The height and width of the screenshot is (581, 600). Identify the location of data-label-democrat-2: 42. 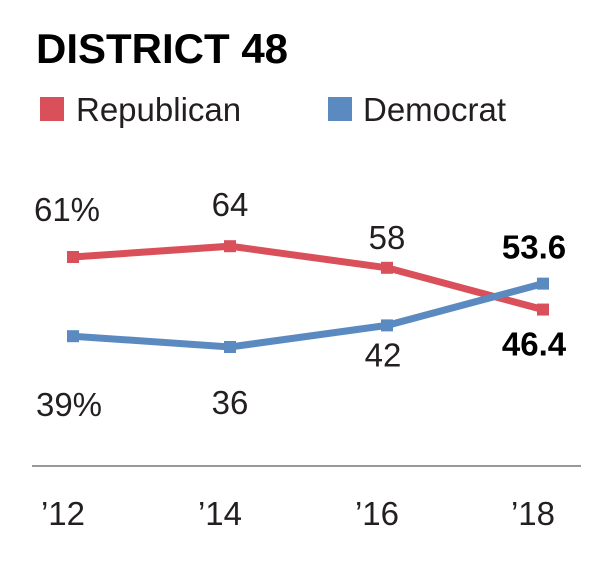
(383, 354).